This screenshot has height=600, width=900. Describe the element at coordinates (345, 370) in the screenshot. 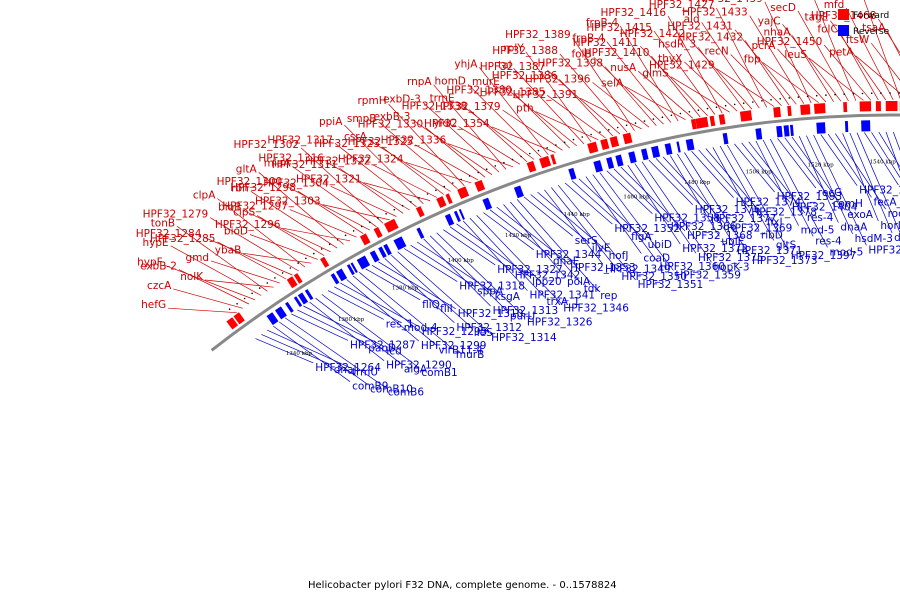

I see `reverse-gene-label: dnaJ` at that location.